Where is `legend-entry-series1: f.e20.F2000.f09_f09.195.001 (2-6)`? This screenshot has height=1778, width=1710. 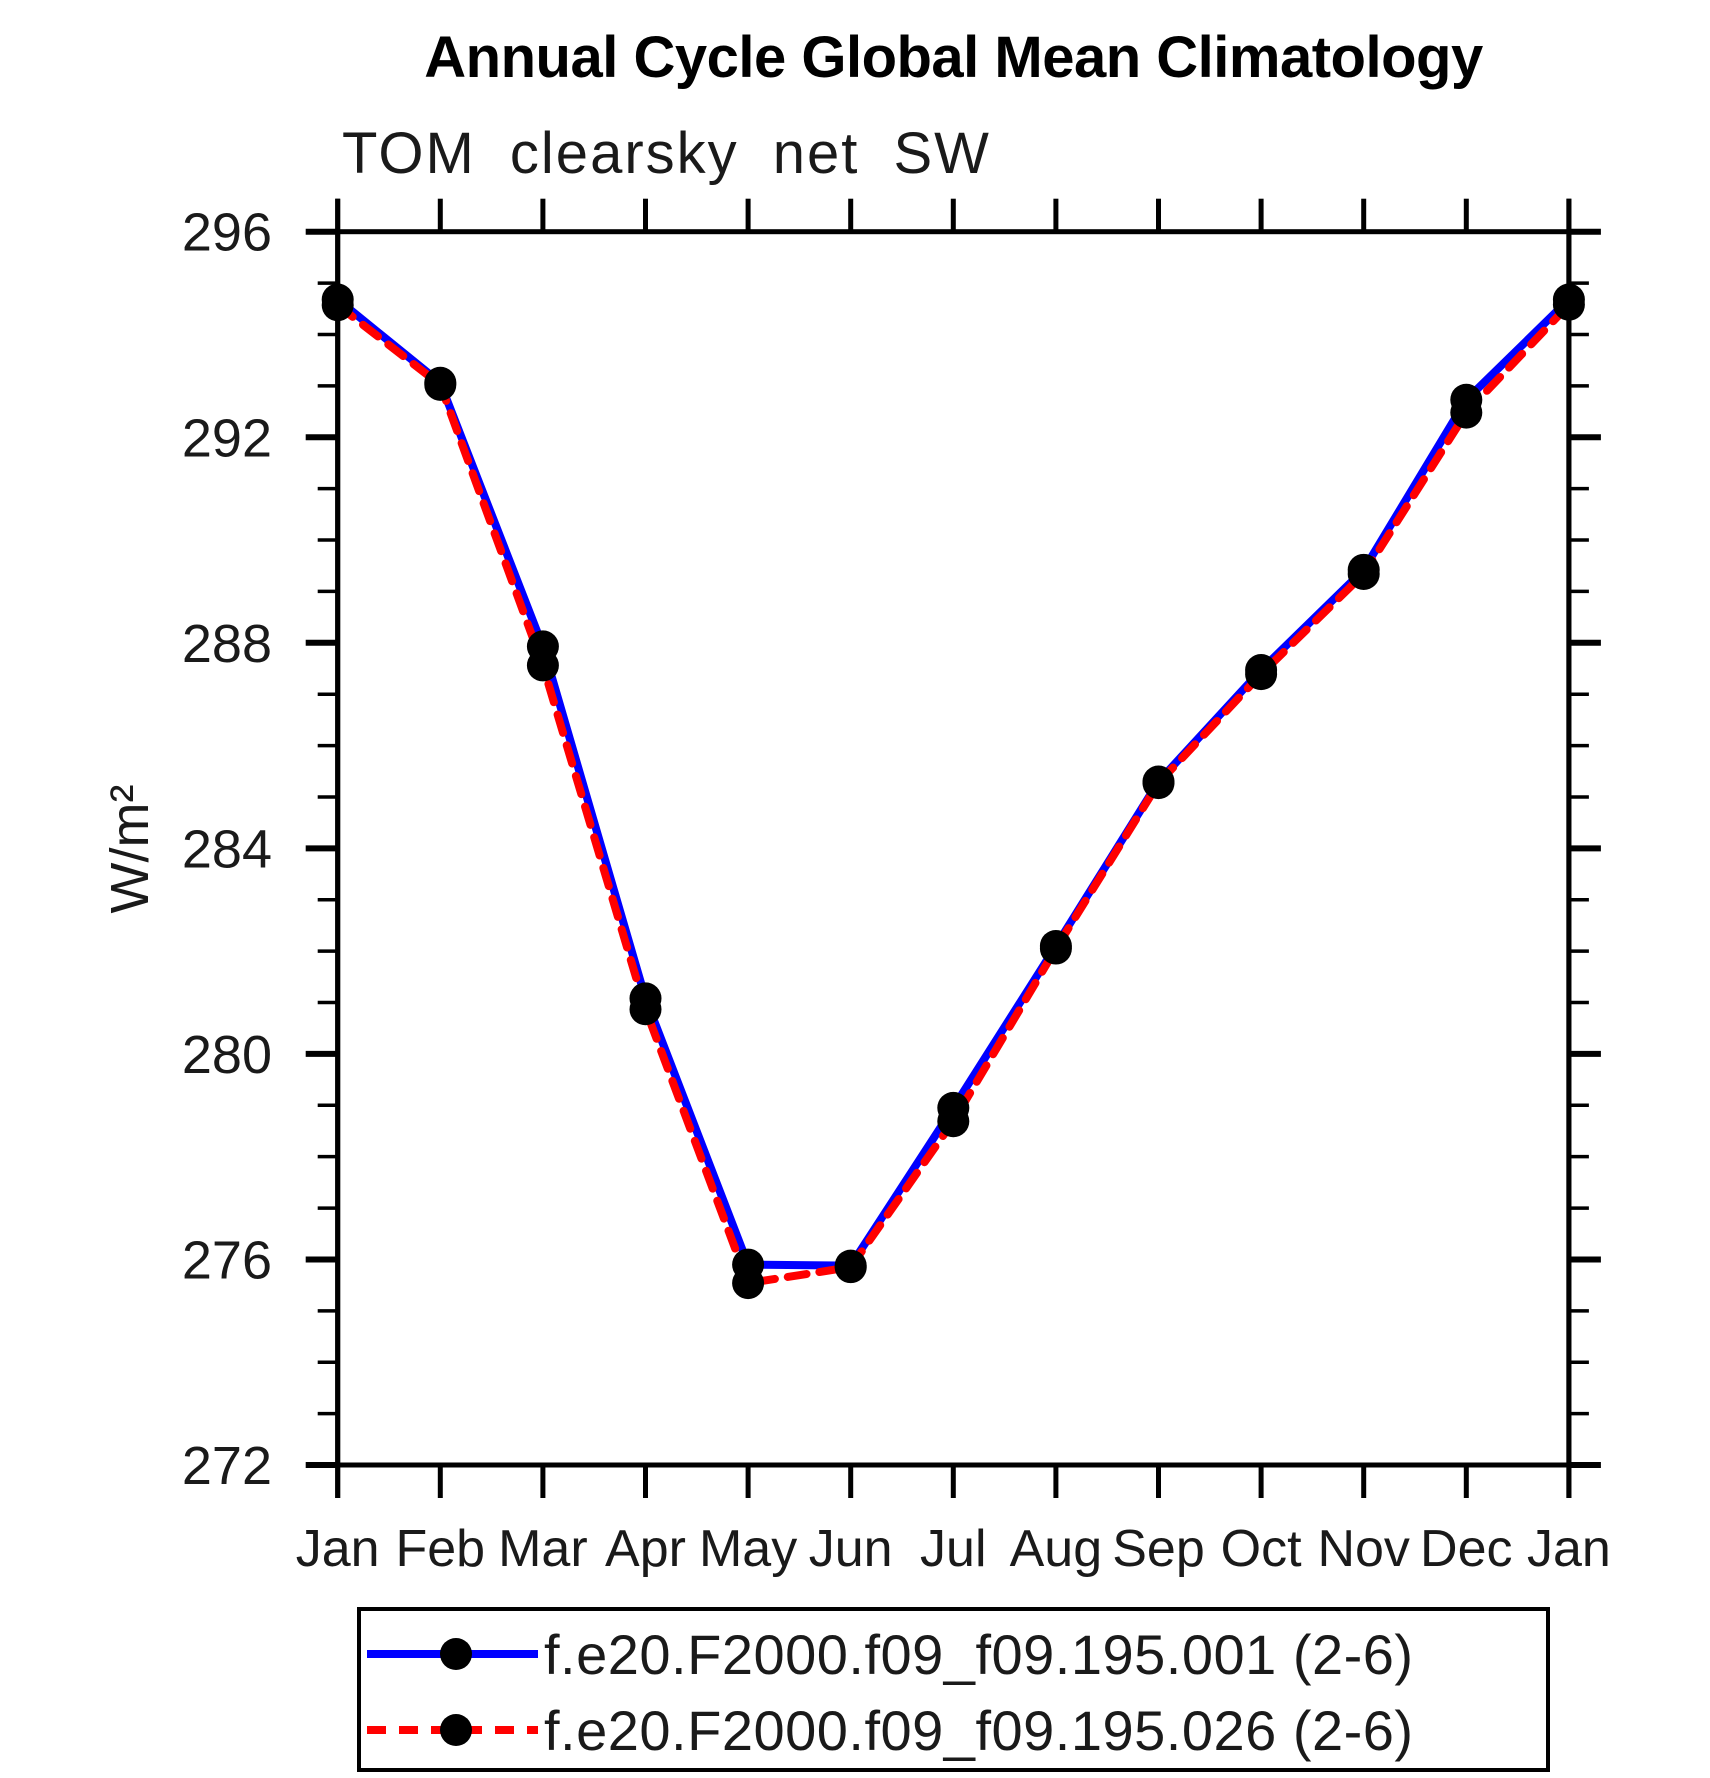 legend-entry-series1: f.e20.F2000.f09_f09.195.001 (2-6) is located at coordinates (953, 1654).